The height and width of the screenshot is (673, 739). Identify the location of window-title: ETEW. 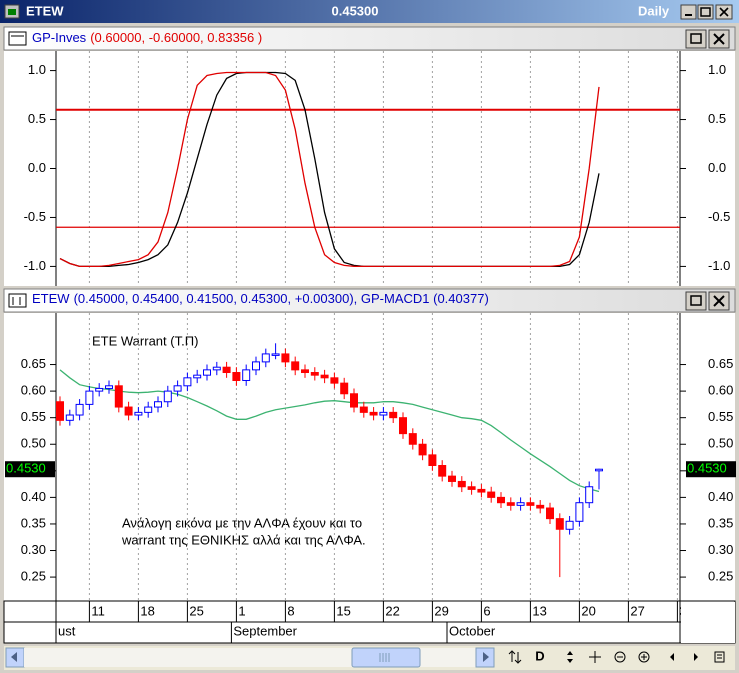
(45, 10).